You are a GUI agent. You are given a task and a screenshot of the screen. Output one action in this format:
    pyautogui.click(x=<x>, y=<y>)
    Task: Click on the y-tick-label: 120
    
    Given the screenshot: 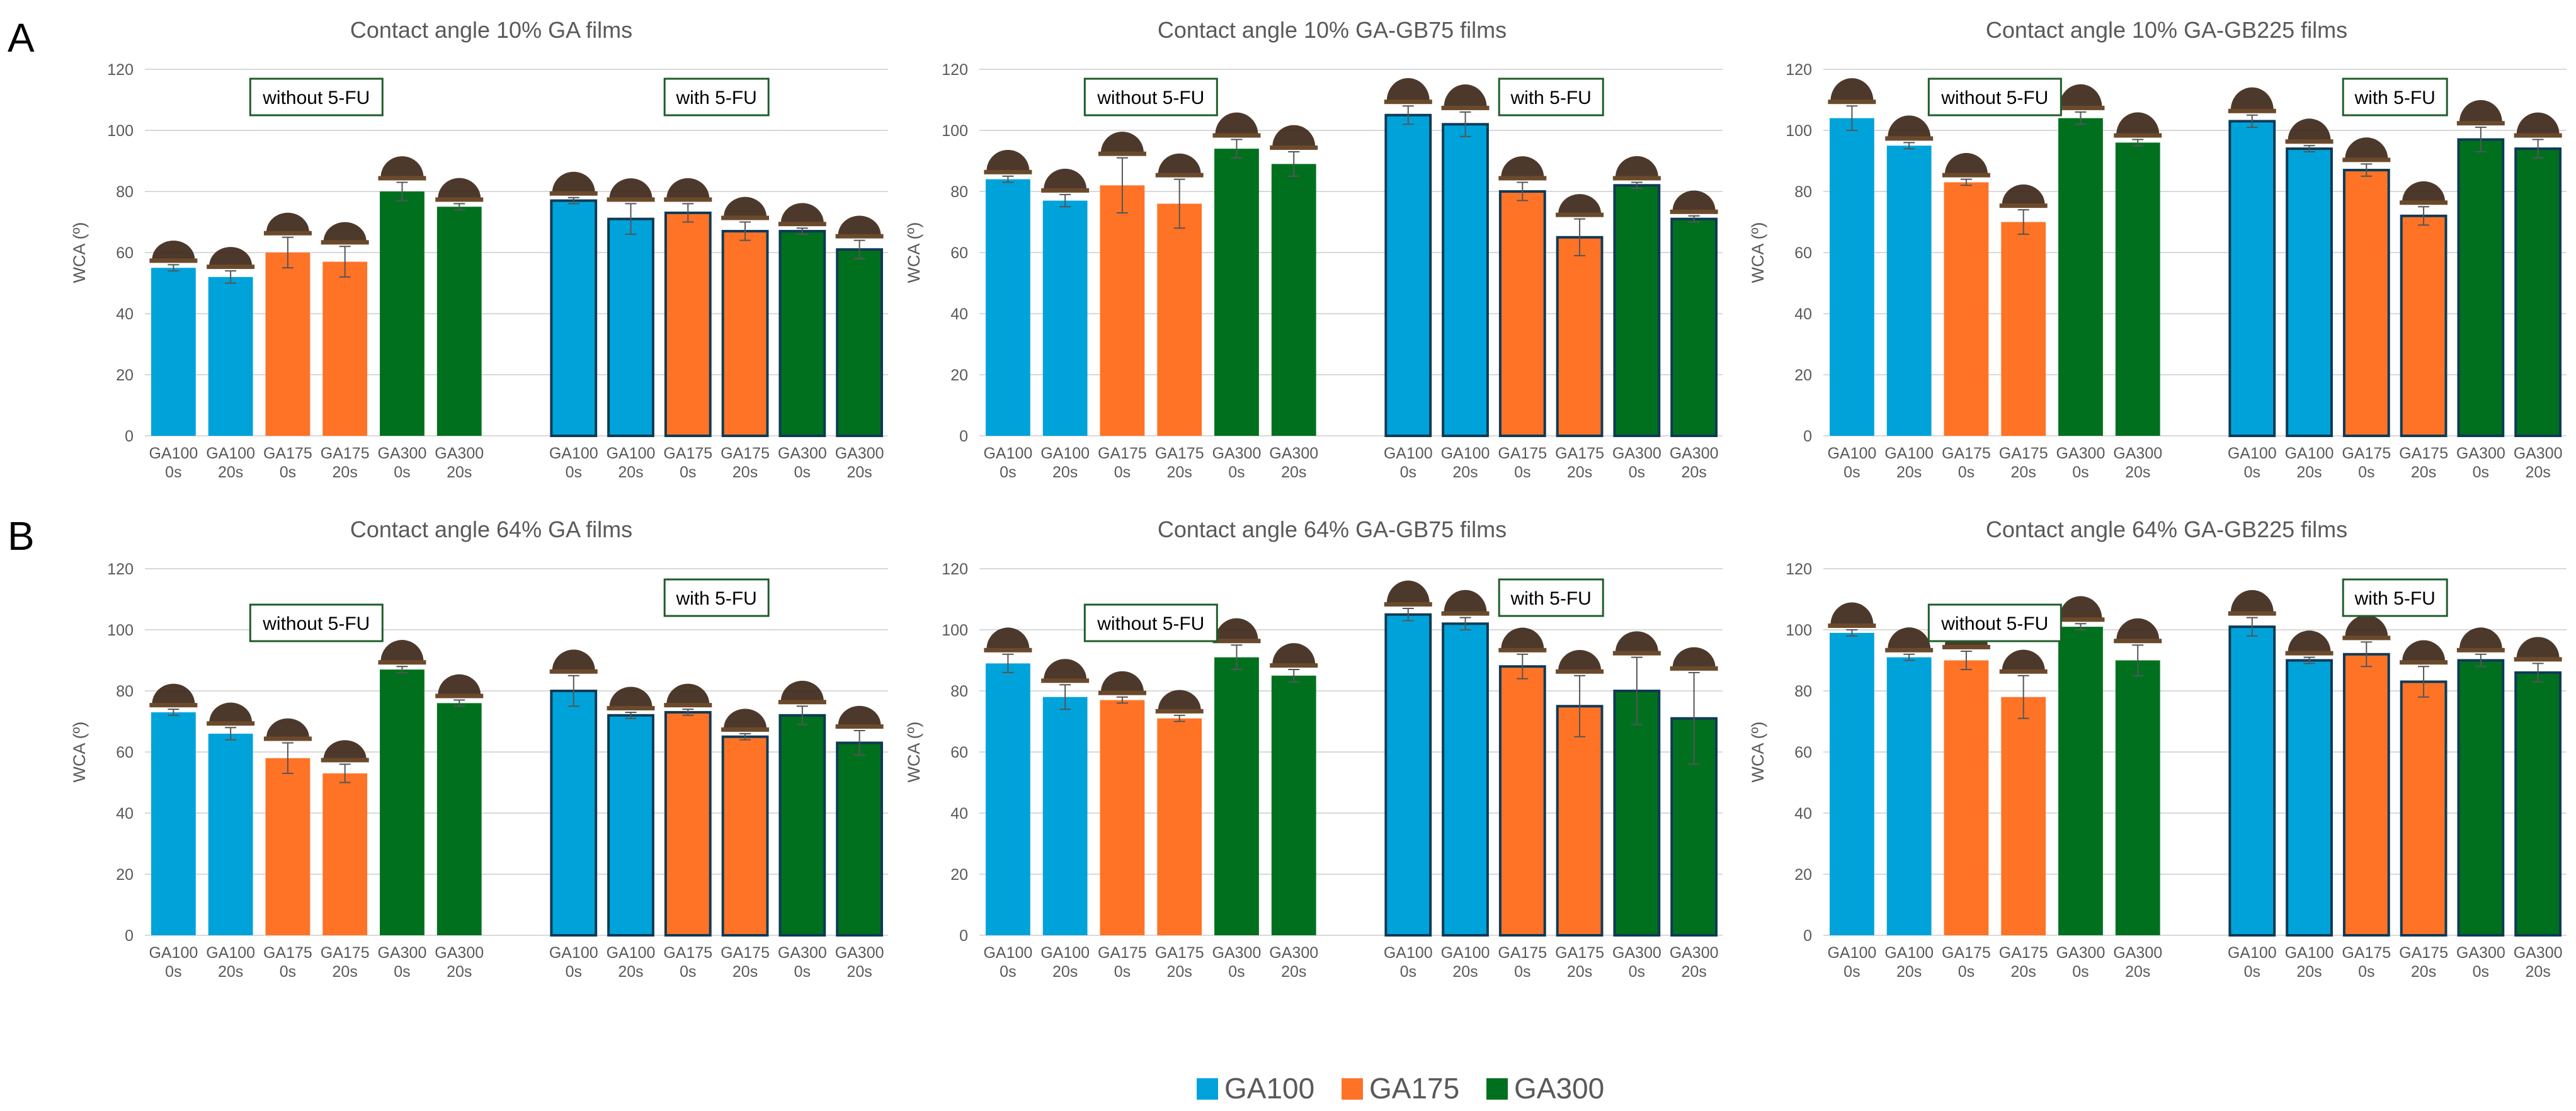 What is the action you would take?
    pyautogui.click(x=1799, y=569)
    